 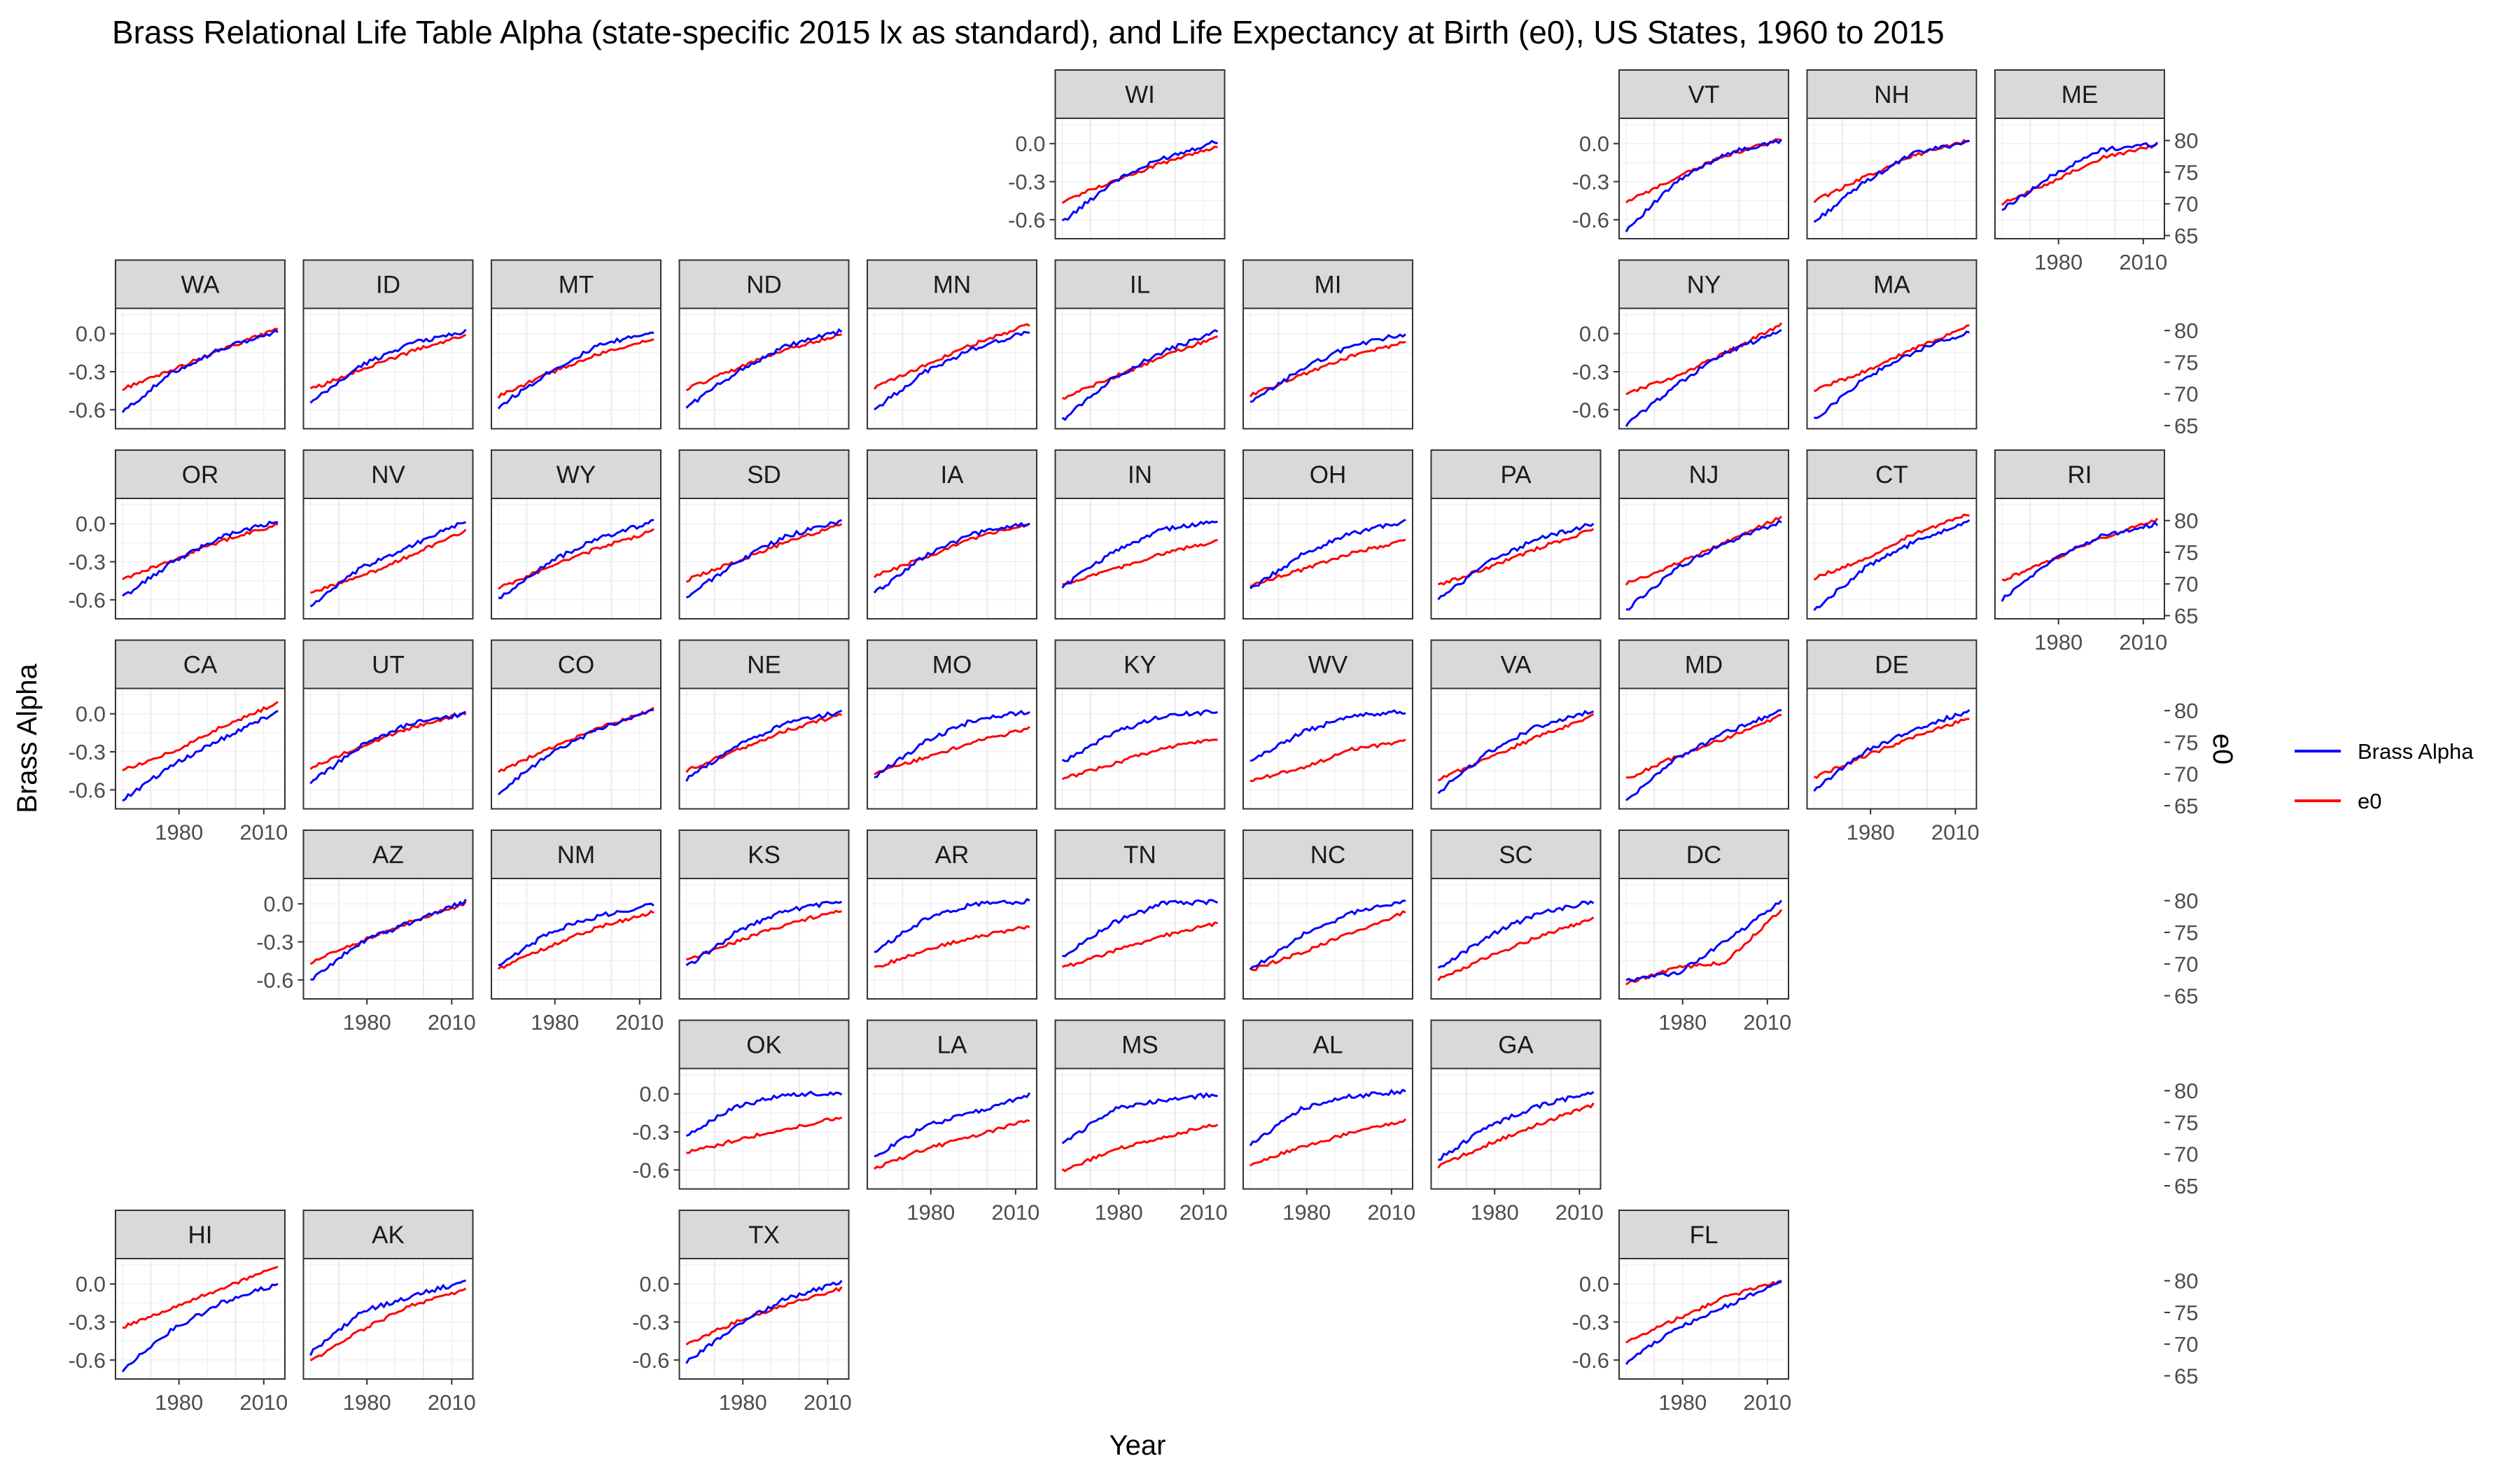 What do you see at coordinates (1891, 534) in the screenshot?
I see `panel-ct: CT` at bounding box center [1891, 534].